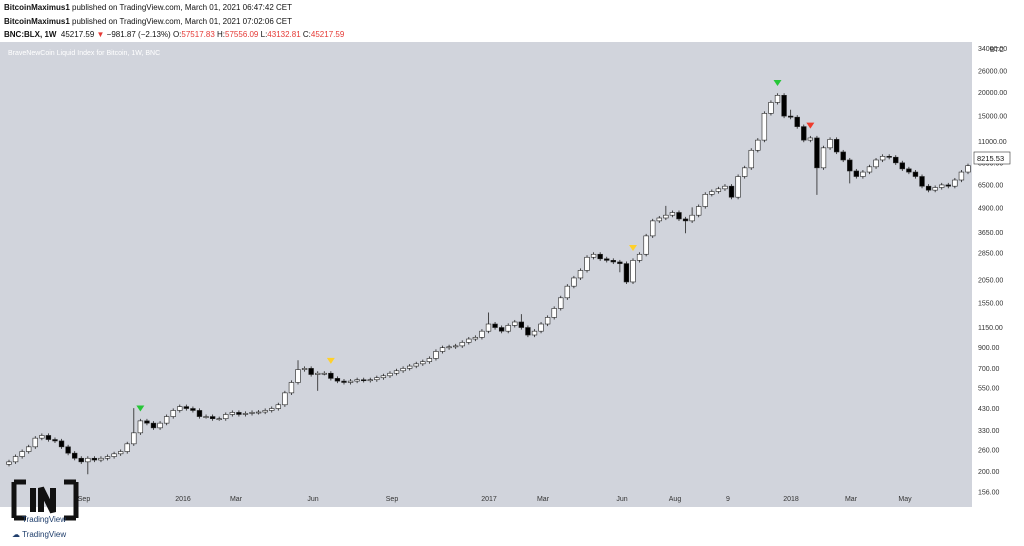 This screenshot has width=1024, height=546. What do you see at coordinates (543, 499) in the screenshot?
I see `x-tick-label: Mar` at bounding box center [543, 499].